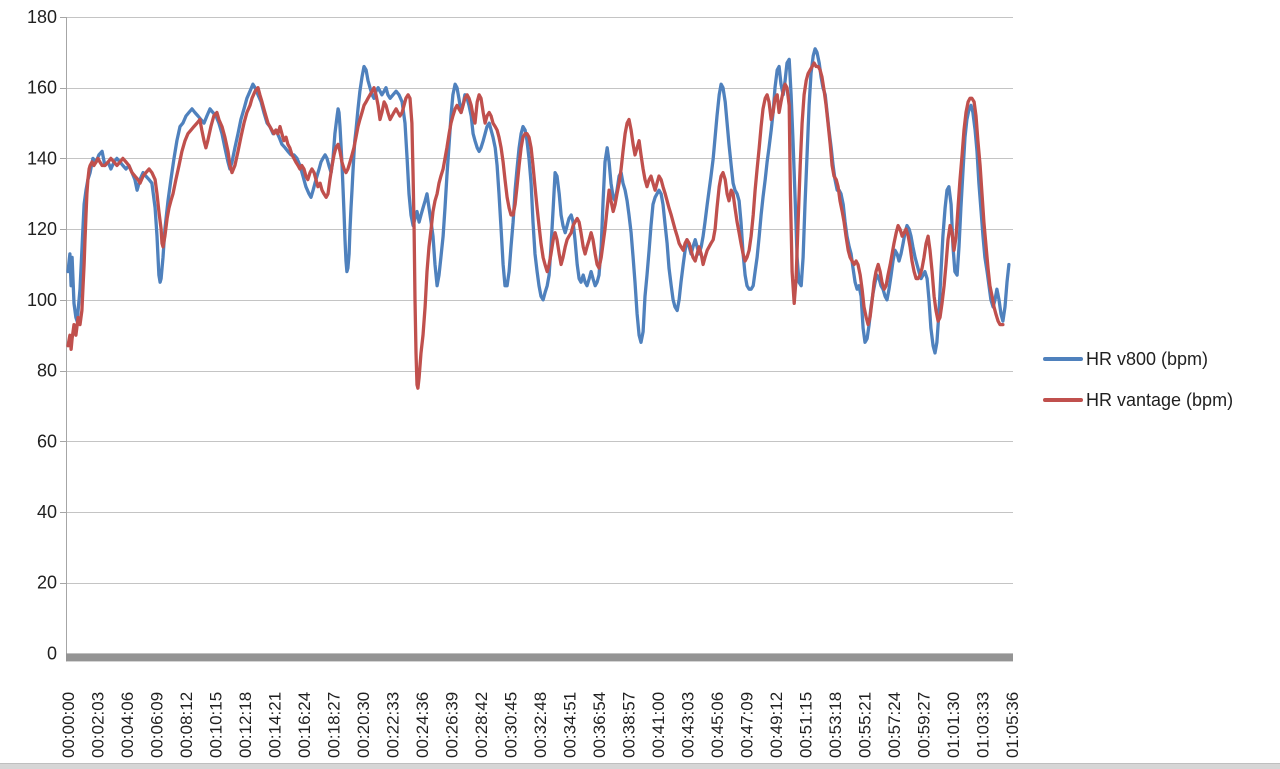 This screenshot has height=769, width=1280. Describe the element at coordinates (47, 512) in the screenshot. I see `y-tick-label: 40` at that location.